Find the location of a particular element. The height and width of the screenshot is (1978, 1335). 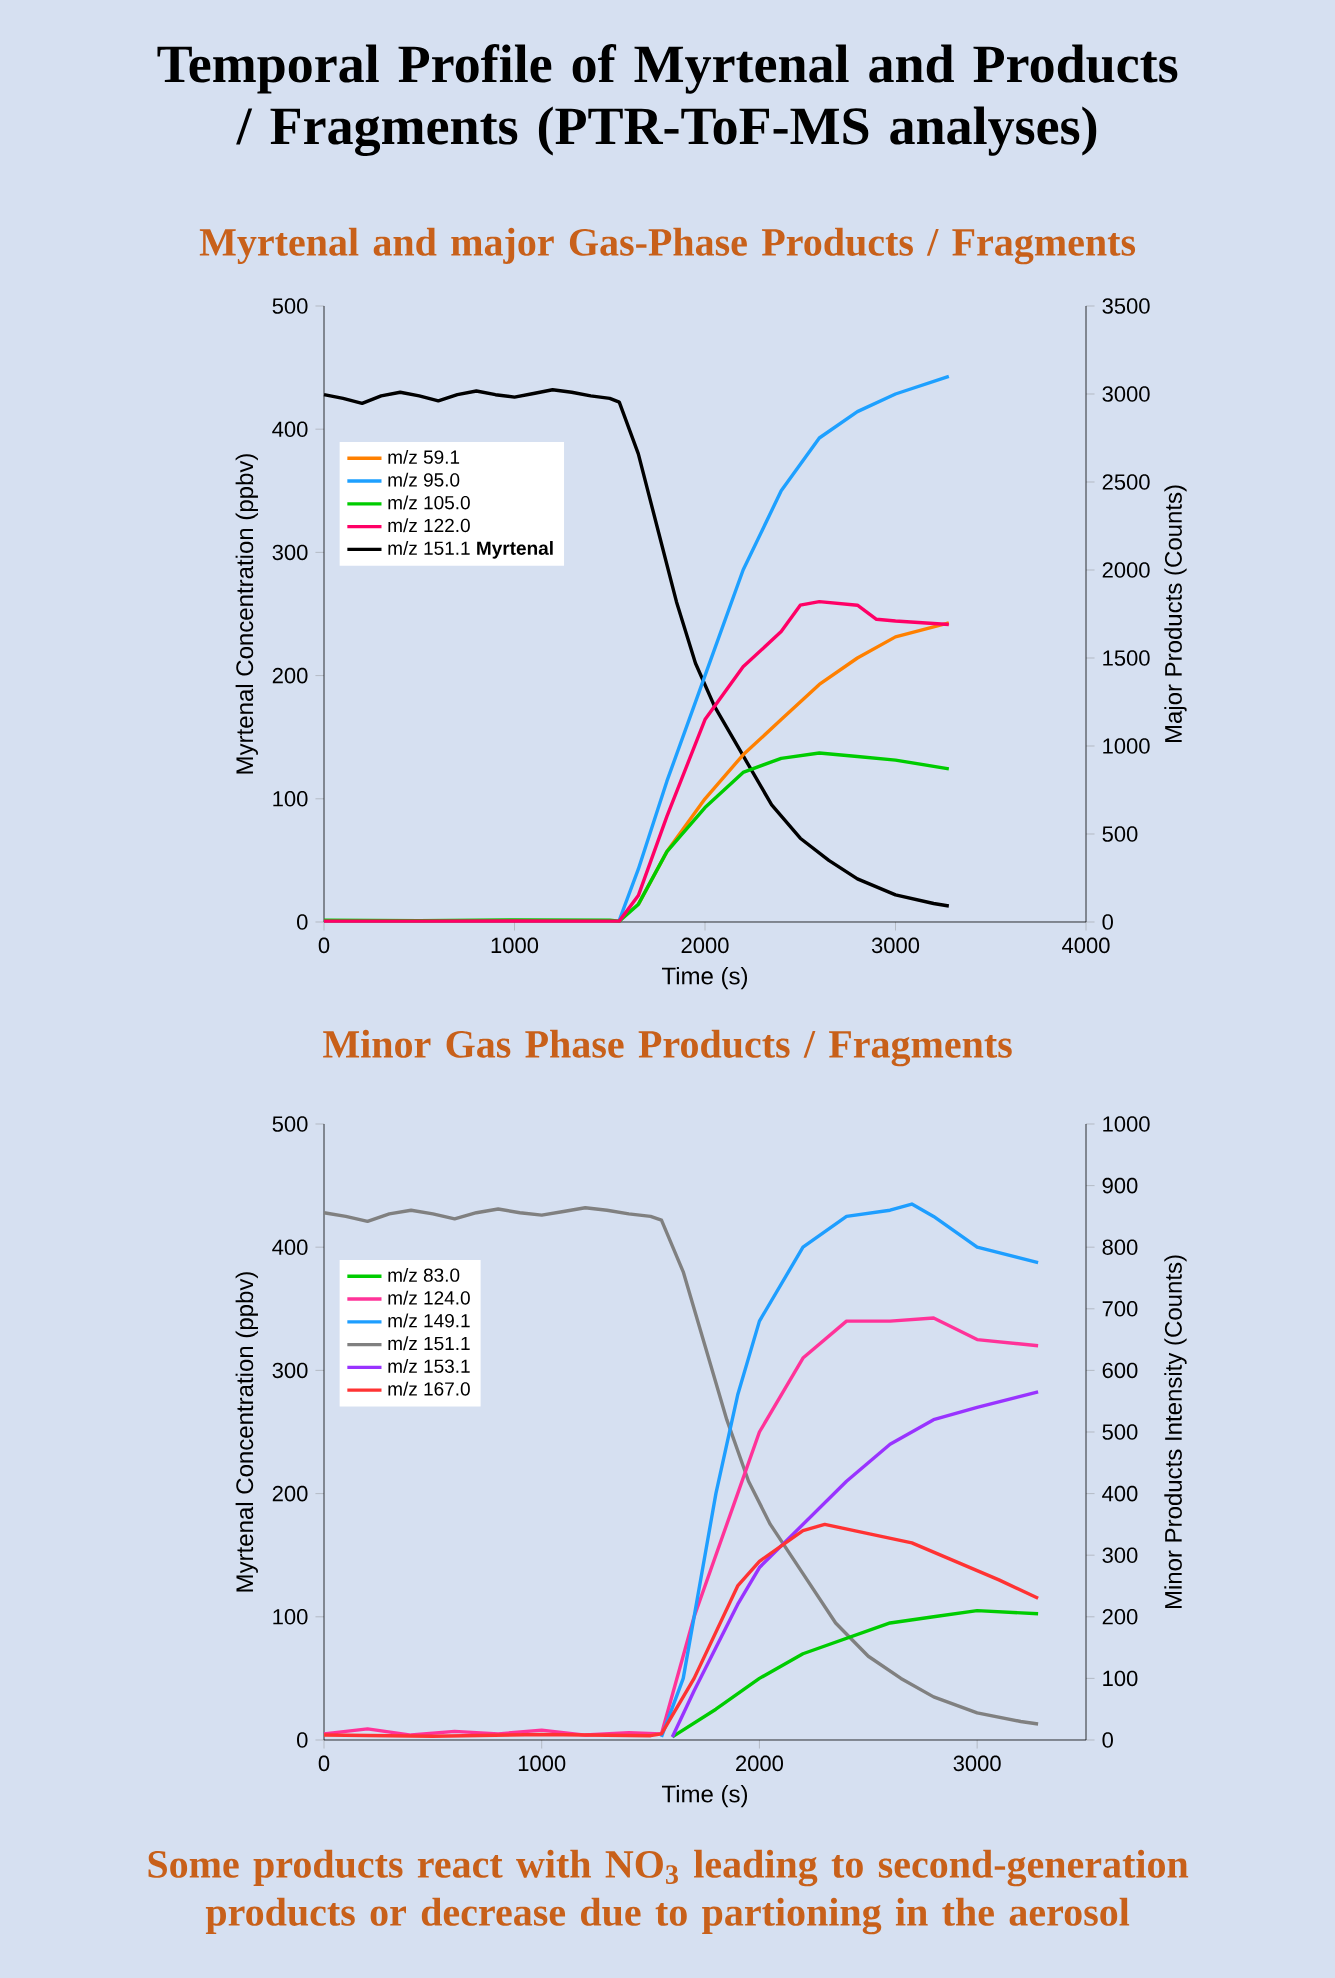

legend-label: m/z 149.1 is located at coordinates (429, 1320).